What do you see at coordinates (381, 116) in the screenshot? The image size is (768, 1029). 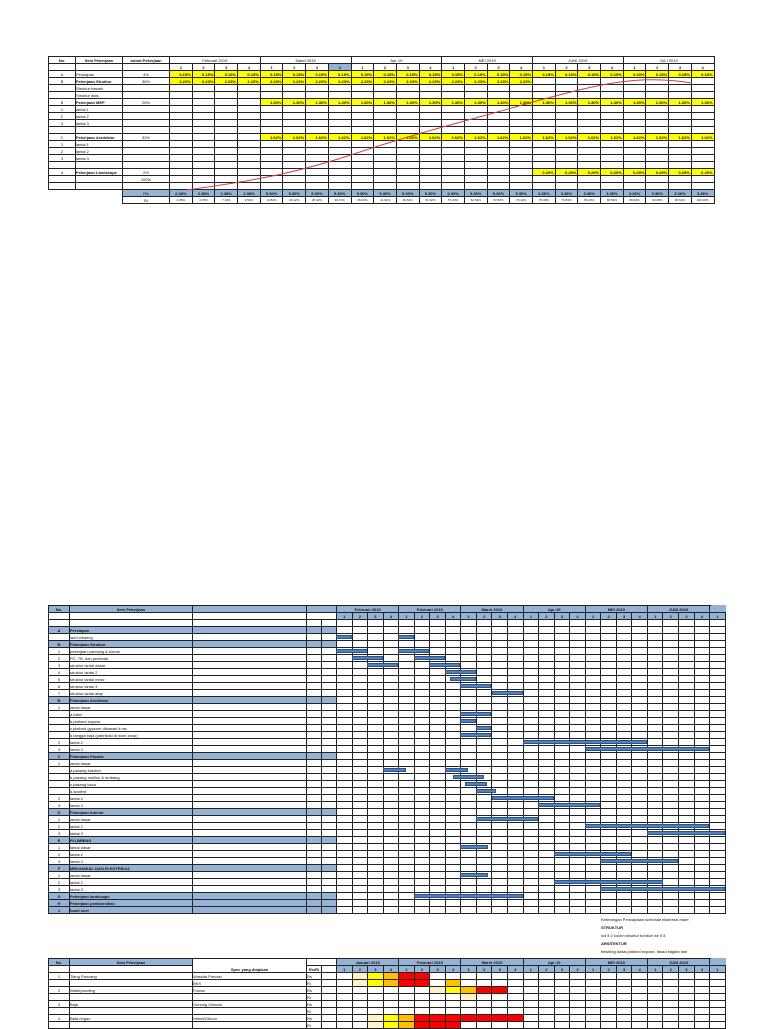 I see `table-row: 2 lantai 2` at bounding box center [381, 116].